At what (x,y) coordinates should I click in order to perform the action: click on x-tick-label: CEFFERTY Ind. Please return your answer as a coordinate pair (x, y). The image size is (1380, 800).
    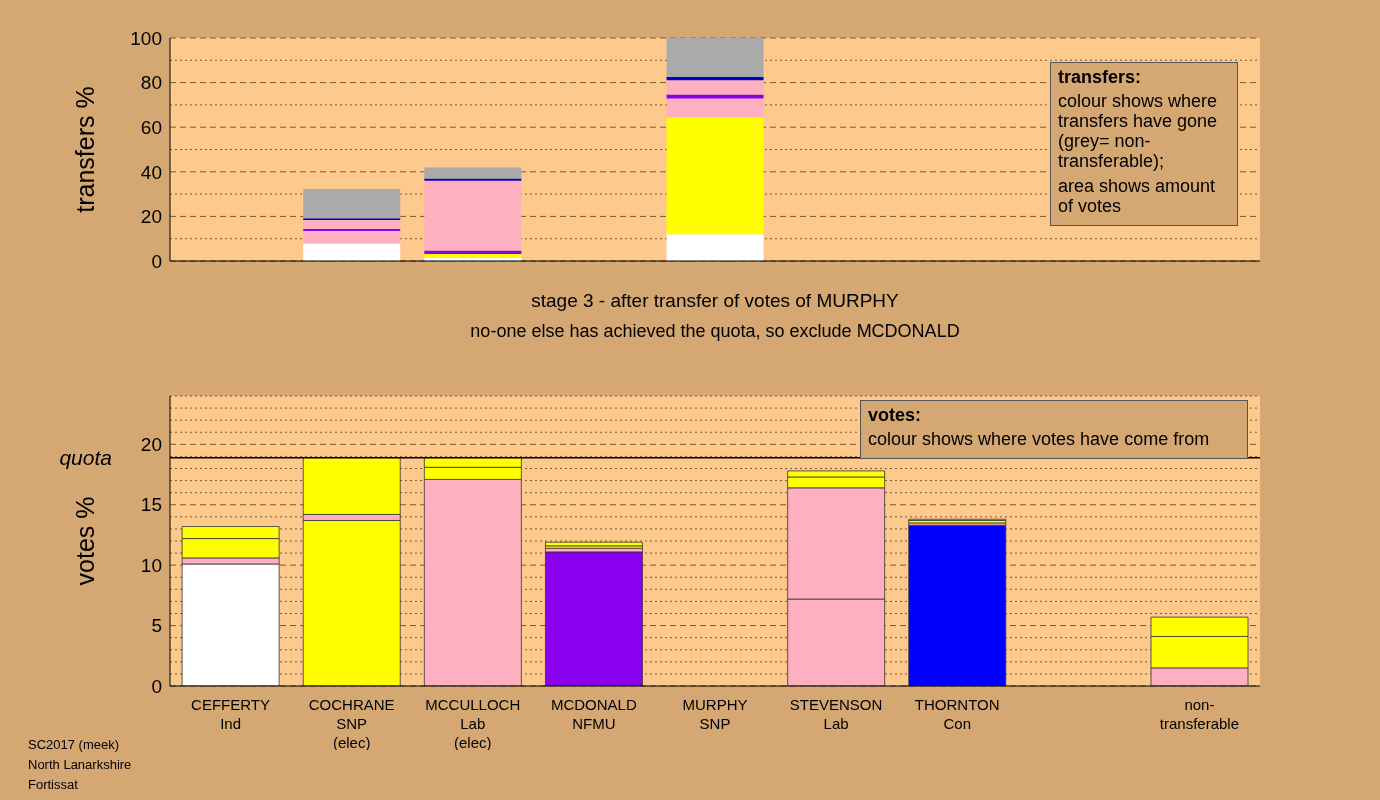
    Looking at the image, I should click on (231, 714).